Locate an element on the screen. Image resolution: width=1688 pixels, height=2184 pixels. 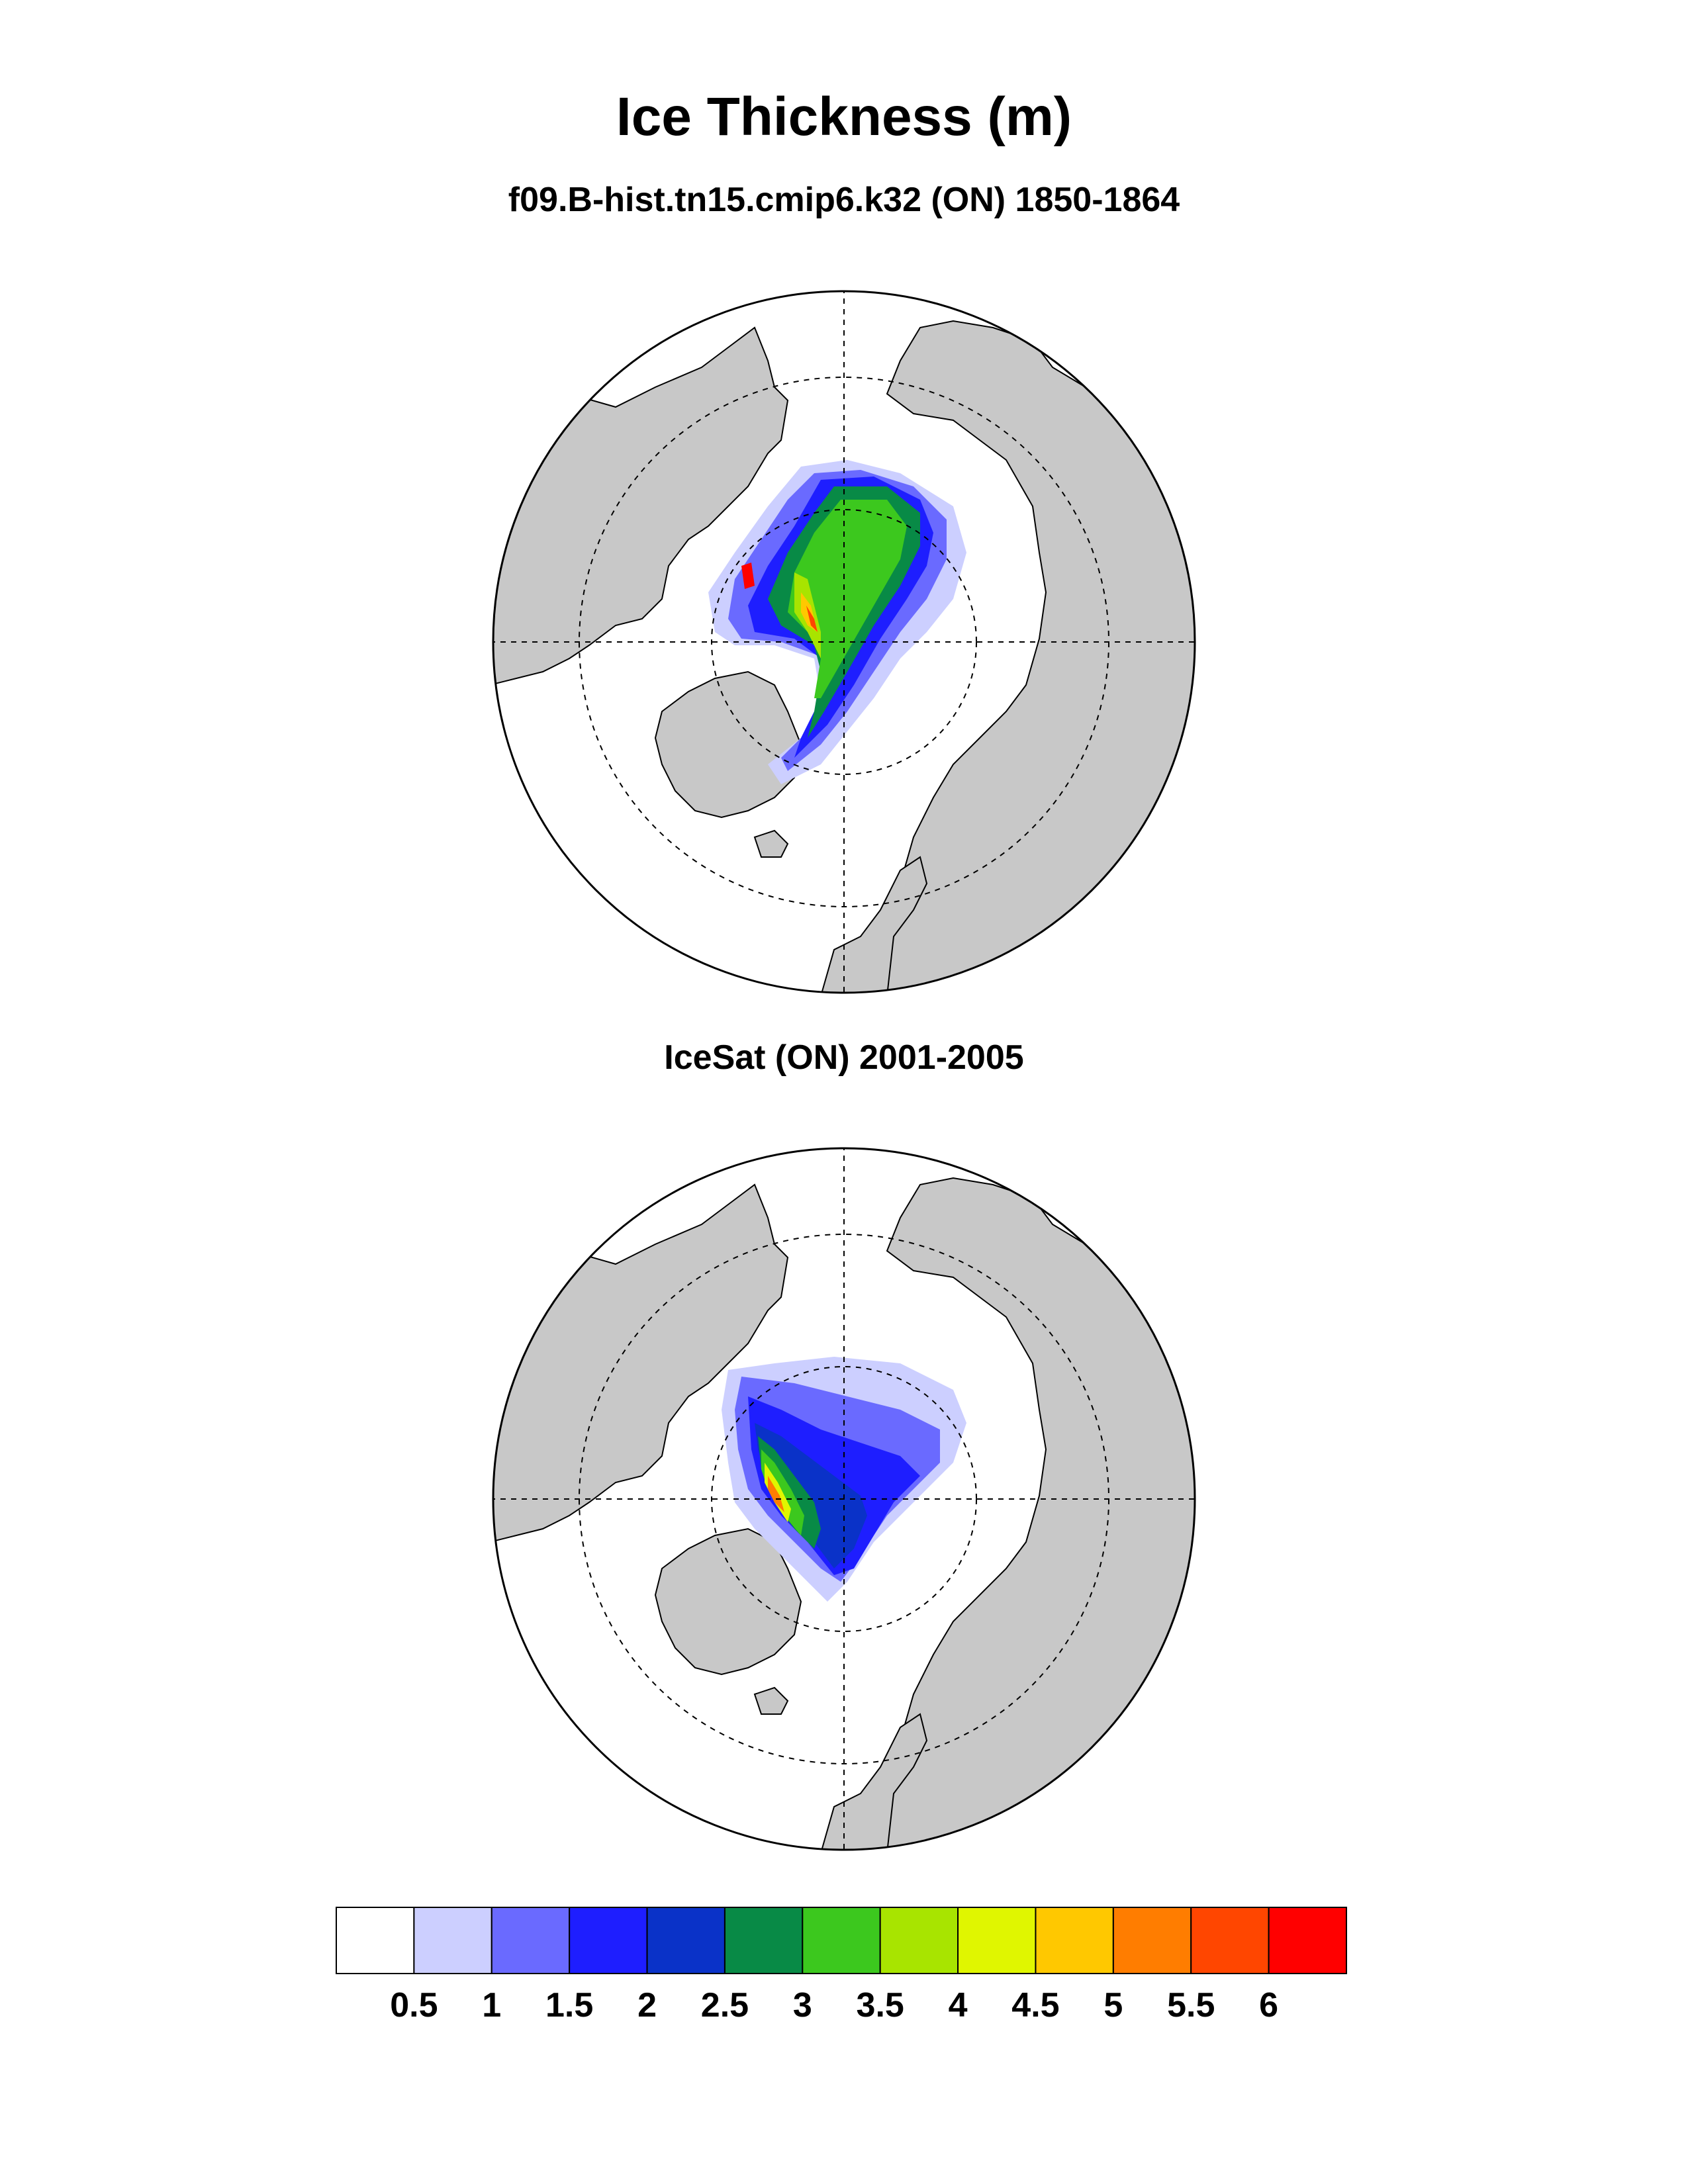
colorbar-tick-label: 5 is located at coordinates (1113, 2005).